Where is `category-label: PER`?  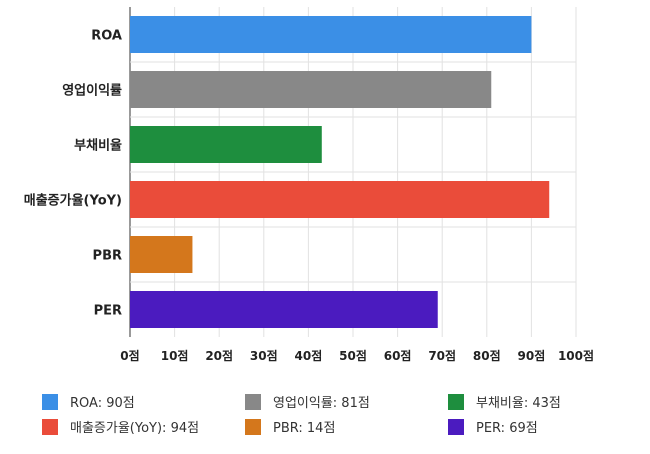 category-label: PER is located at coordinates (108, 311).